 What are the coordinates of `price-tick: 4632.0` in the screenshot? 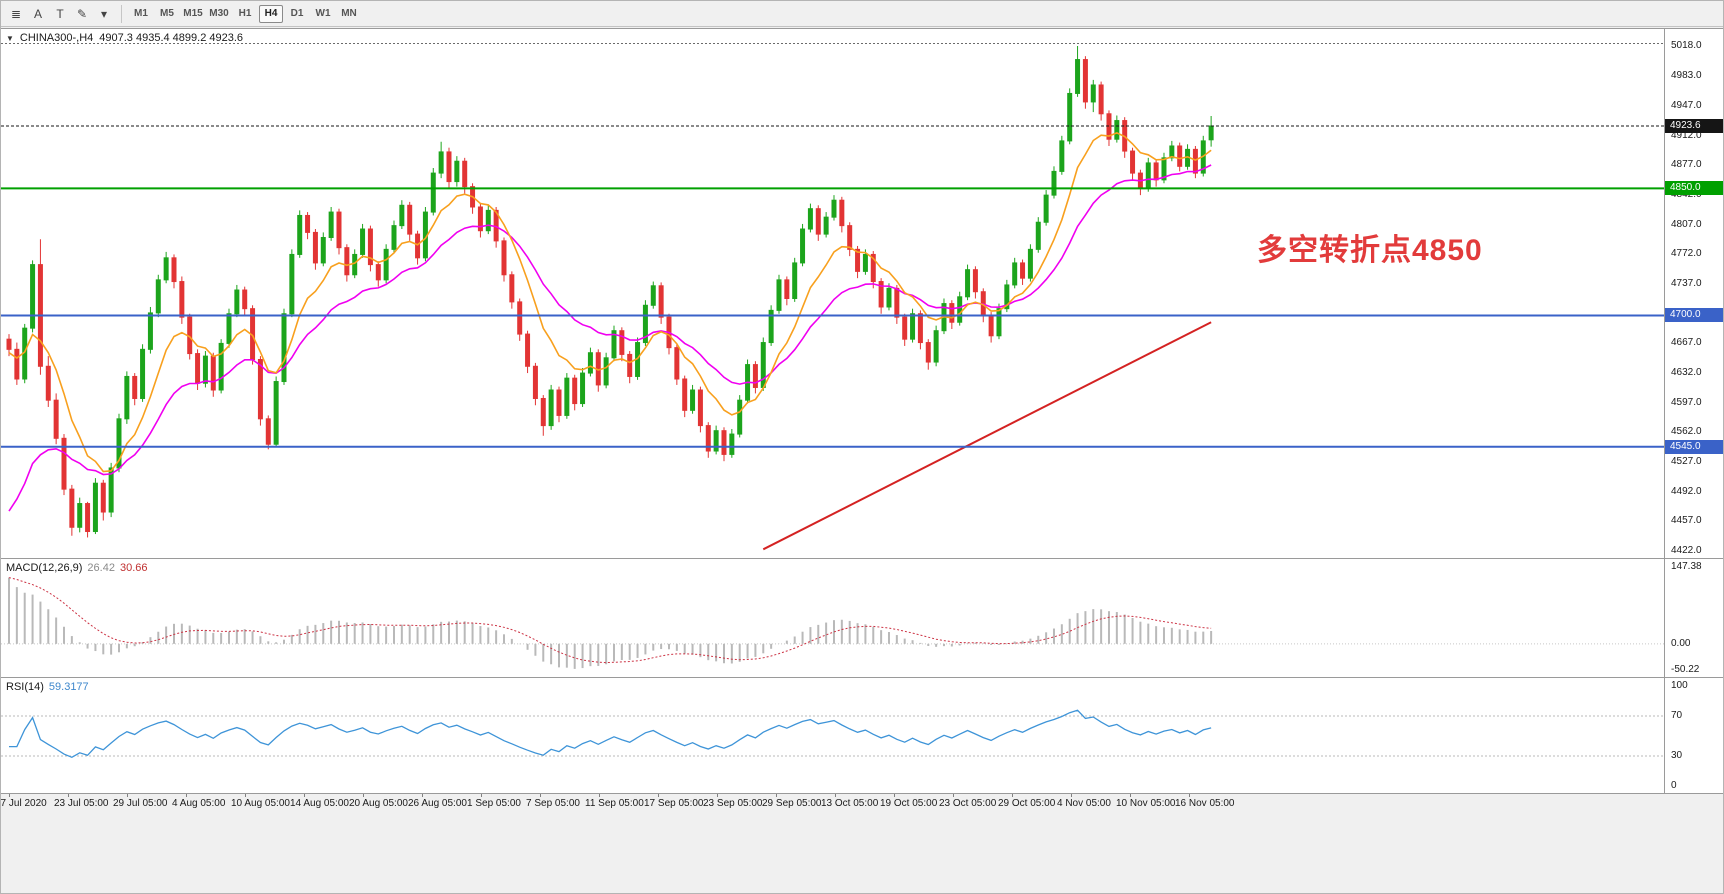 It's located at (1686, 373).